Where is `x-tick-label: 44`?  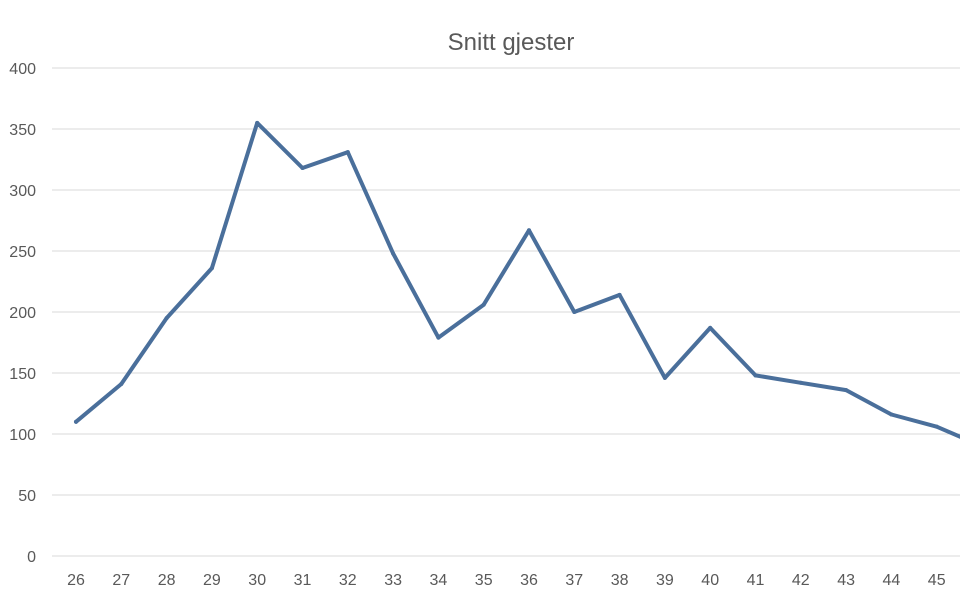 x-tick-label: 44 is located at coordinates (892, 580).